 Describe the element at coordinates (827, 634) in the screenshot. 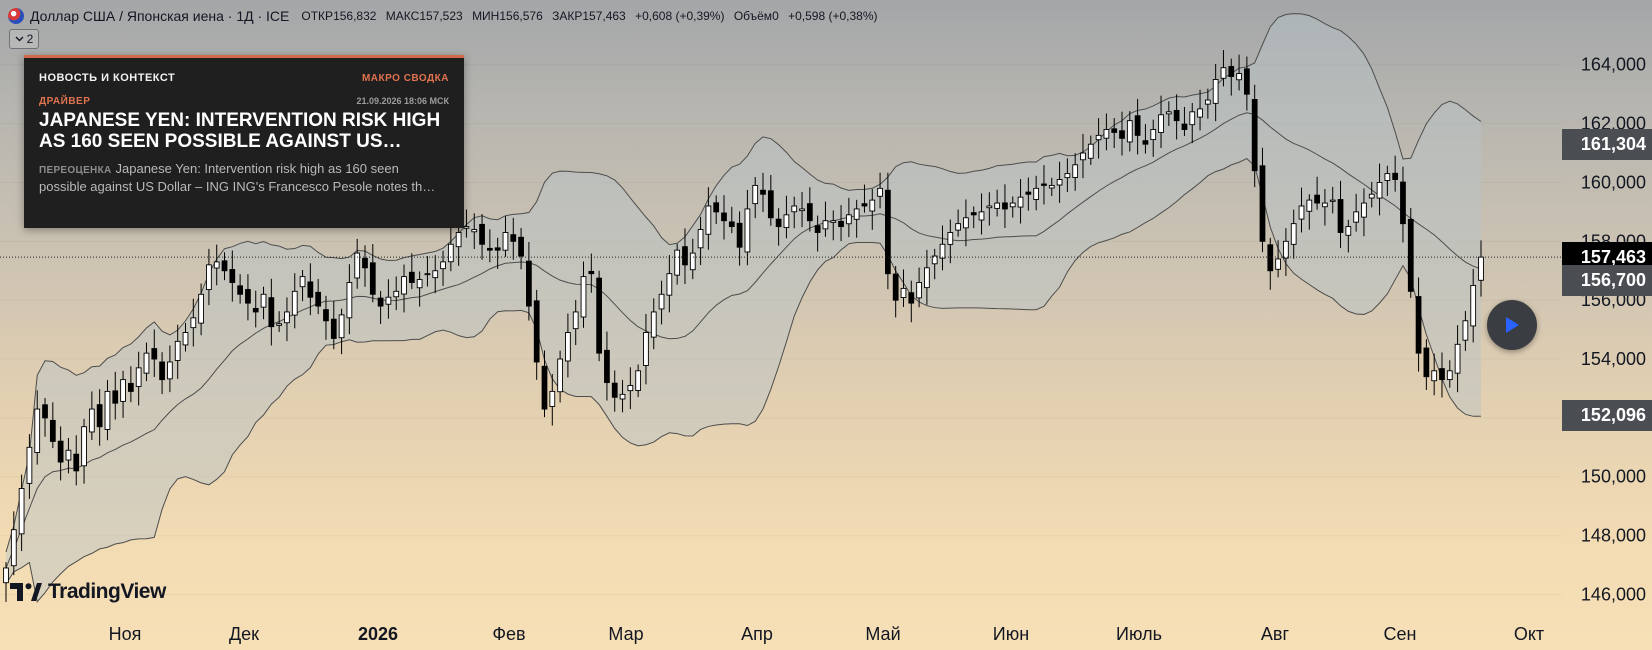

I see `time-axis: Ноя Дек 2026 Фев Мар Апр Май Июн Июль Авг Сен Окт` at that location.